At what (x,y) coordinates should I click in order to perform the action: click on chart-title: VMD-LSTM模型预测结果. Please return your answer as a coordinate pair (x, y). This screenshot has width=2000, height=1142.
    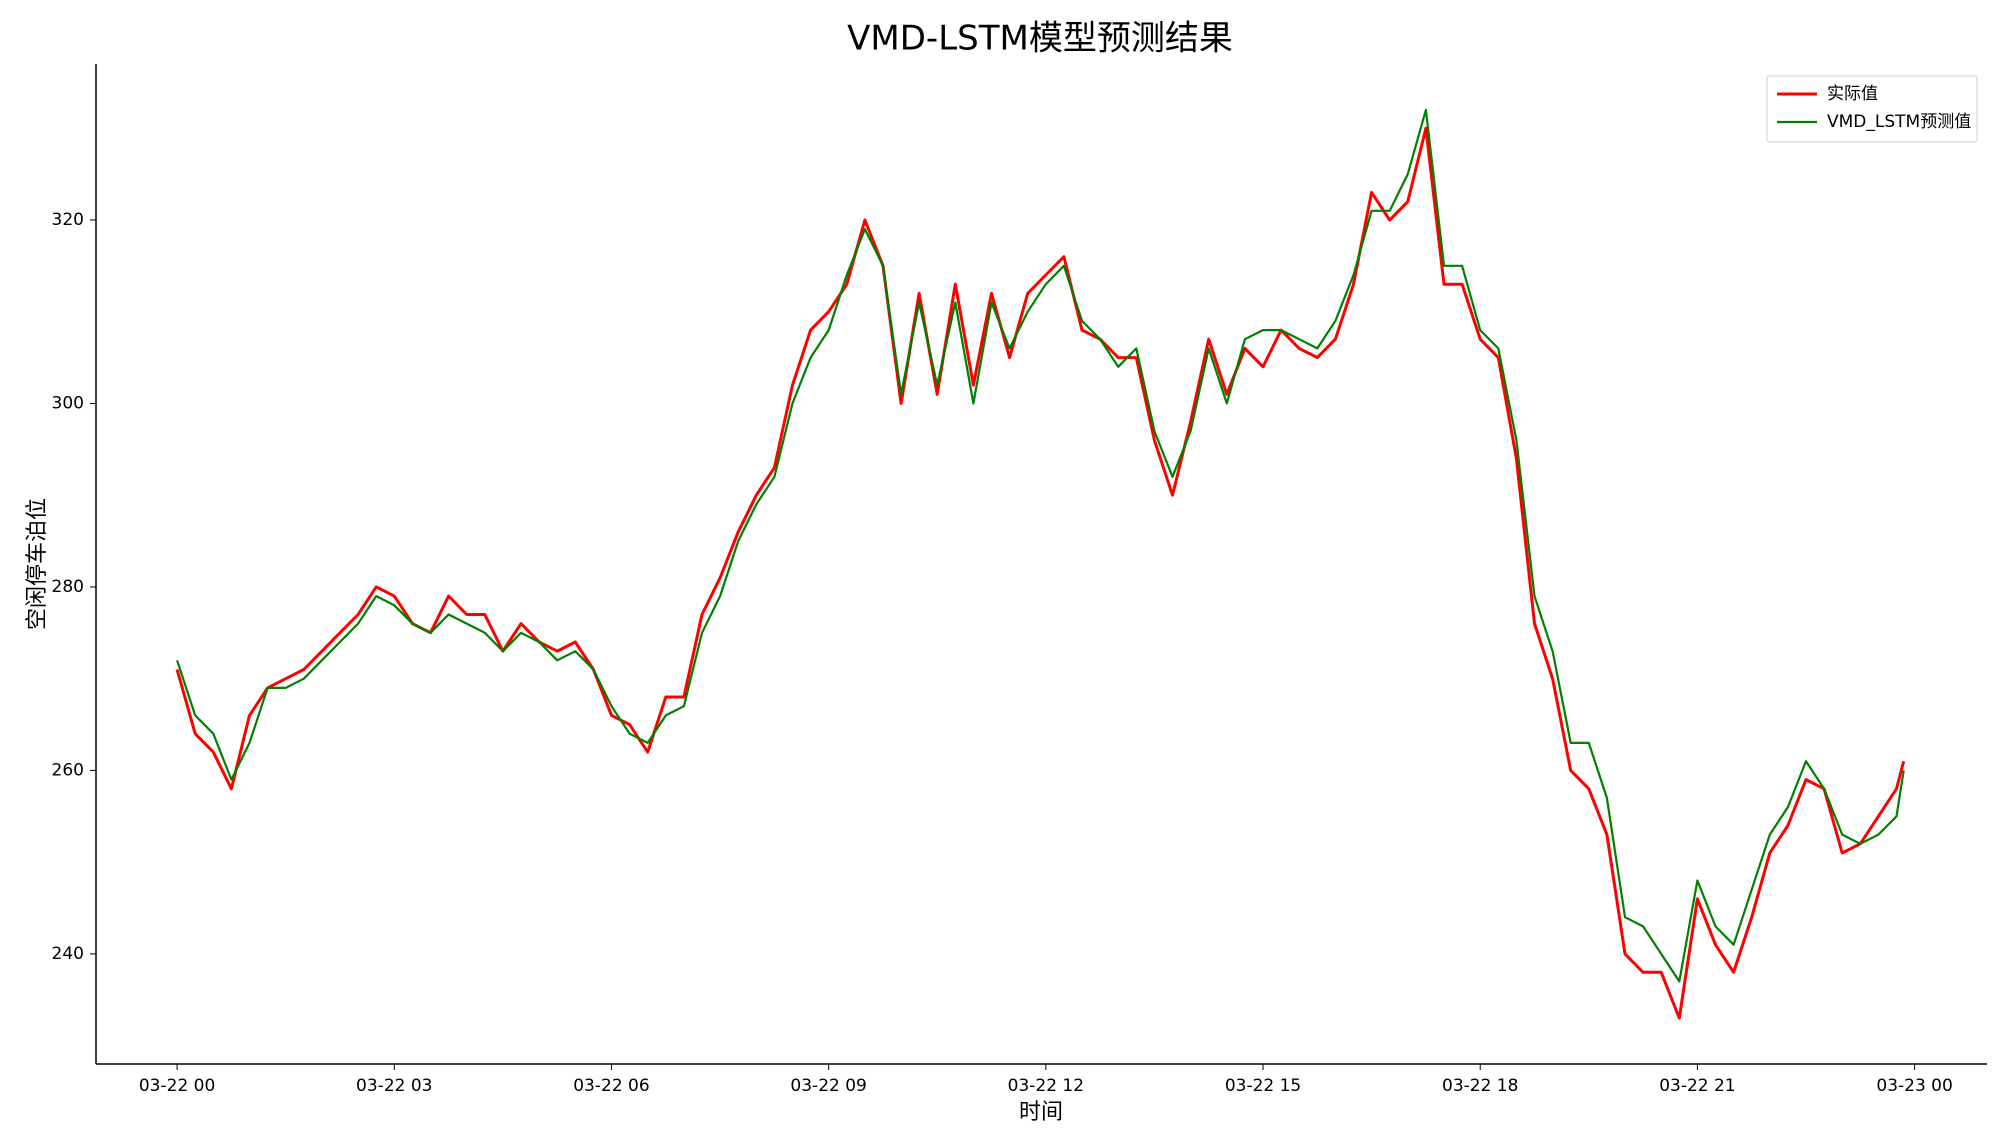
    Looking at the image, I should click on (1040, 39).